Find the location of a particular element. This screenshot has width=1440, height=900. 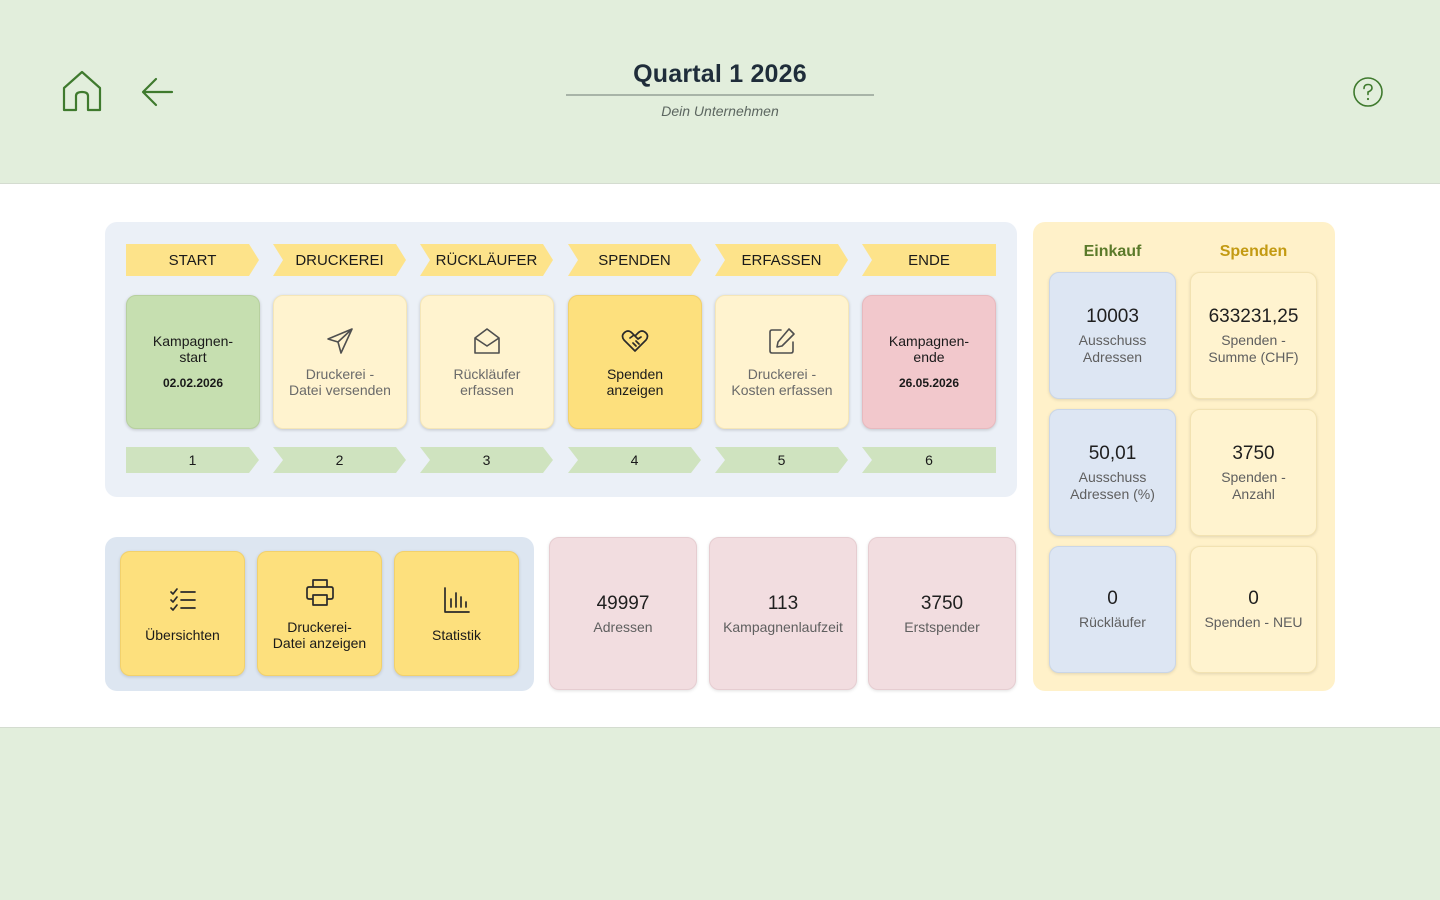

spenden-header: Spenden is located at coordinates (1253, 251).